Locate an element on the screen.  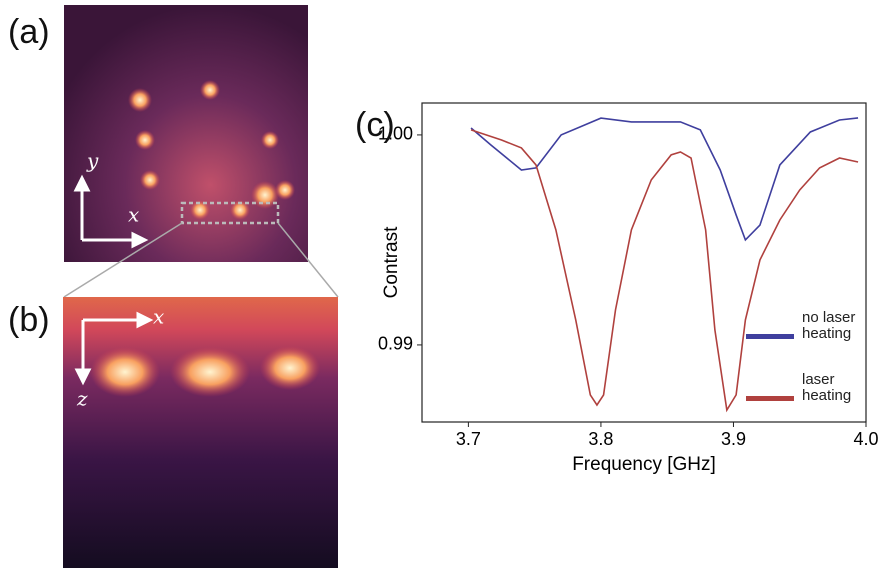
panel-label: (b) is located at coordinates (29, 320).